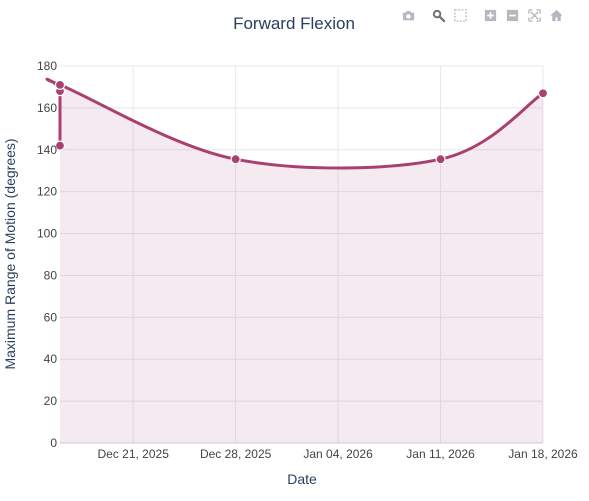  Describe the element at coordinates (301, 122) in the screenshot. I see `point-layer` at that location.